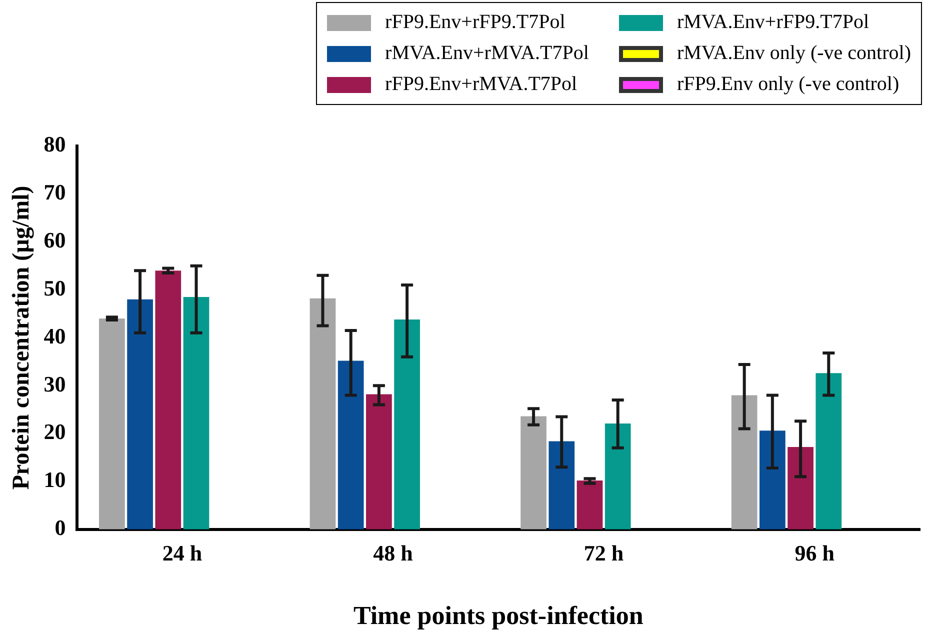 The height and width of the screenshot is (641, 928). Describe the element at coordinates (498, 615) in the screenshot. I see `x-axis-title: Time points post-infection` at that location.